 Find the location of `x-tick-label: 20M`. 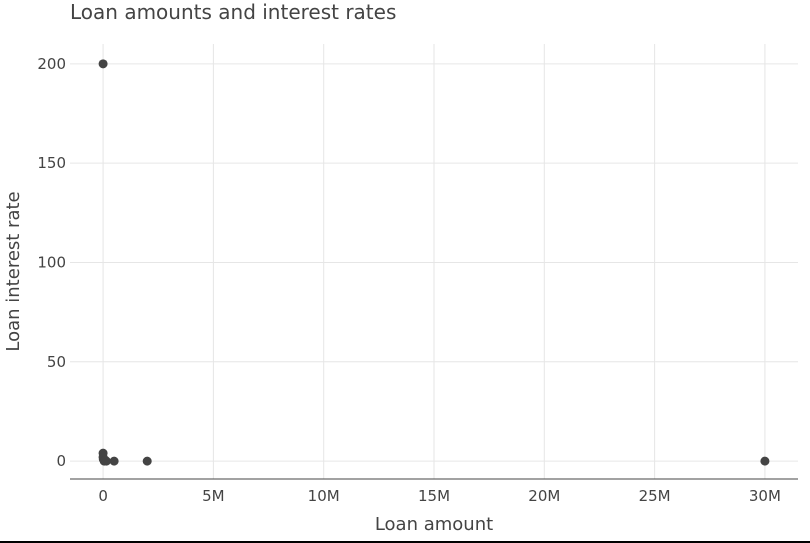

x-tick-label: 20M is located at coordinates (544, 496).